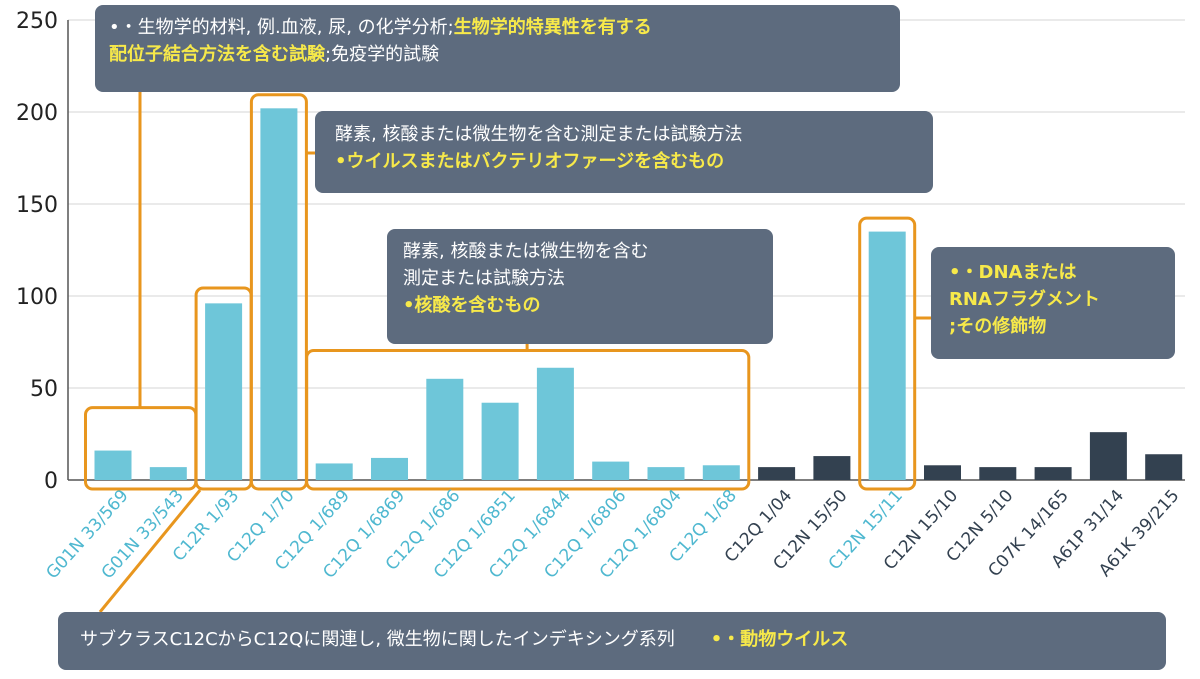 This screenshot has width=1200, height=679. What do you see at coordinates (37, 205) in the screenshot?
I see `y-tick-label: 150` at bounding box center [37, 205].